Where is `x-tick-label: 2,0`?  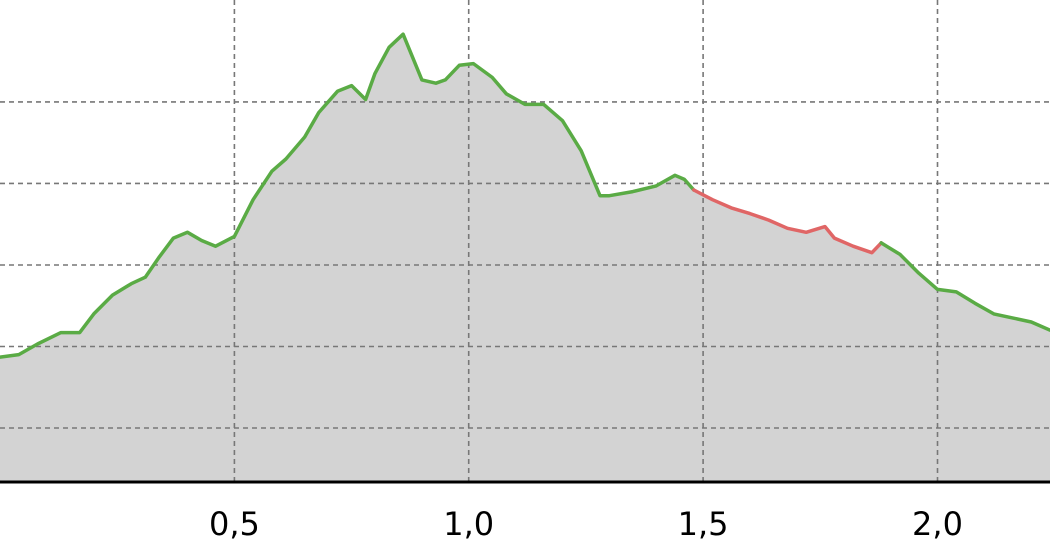 x-tick-label: 2,0 is located at coordinates (937, 524).